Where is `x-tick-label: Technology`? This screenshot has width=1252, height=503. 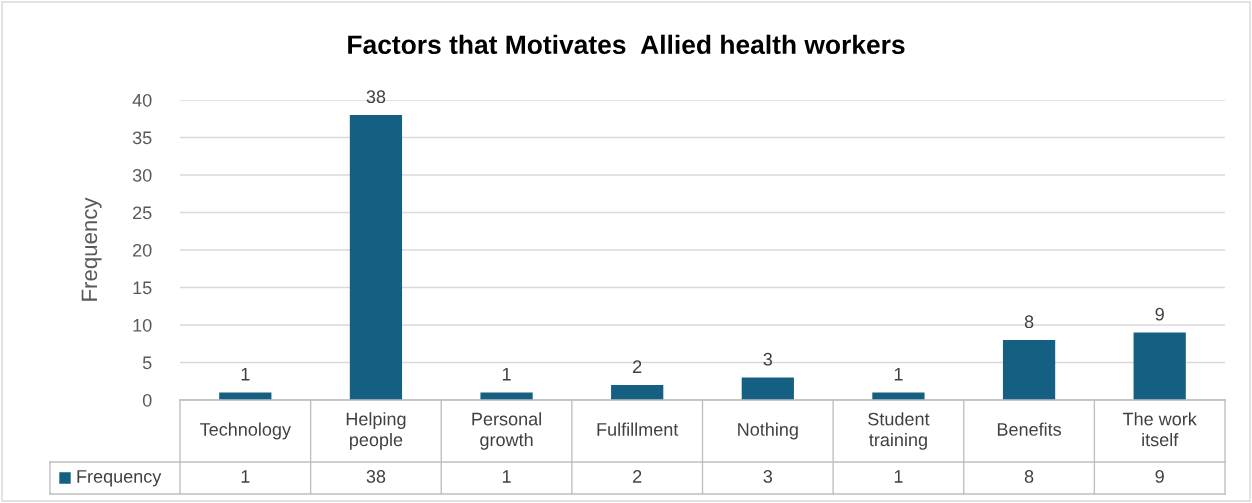
x-tick-label: Technology is located at coordinates (245, 431).